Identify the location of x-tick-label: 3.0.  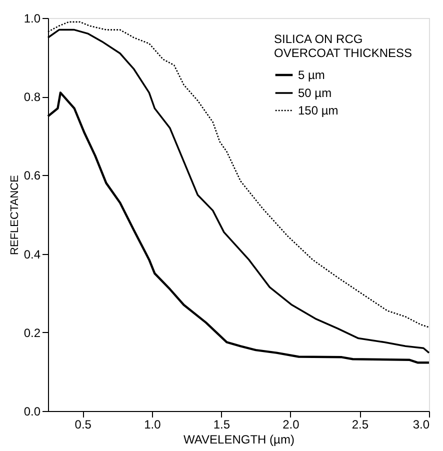
(421, 425).